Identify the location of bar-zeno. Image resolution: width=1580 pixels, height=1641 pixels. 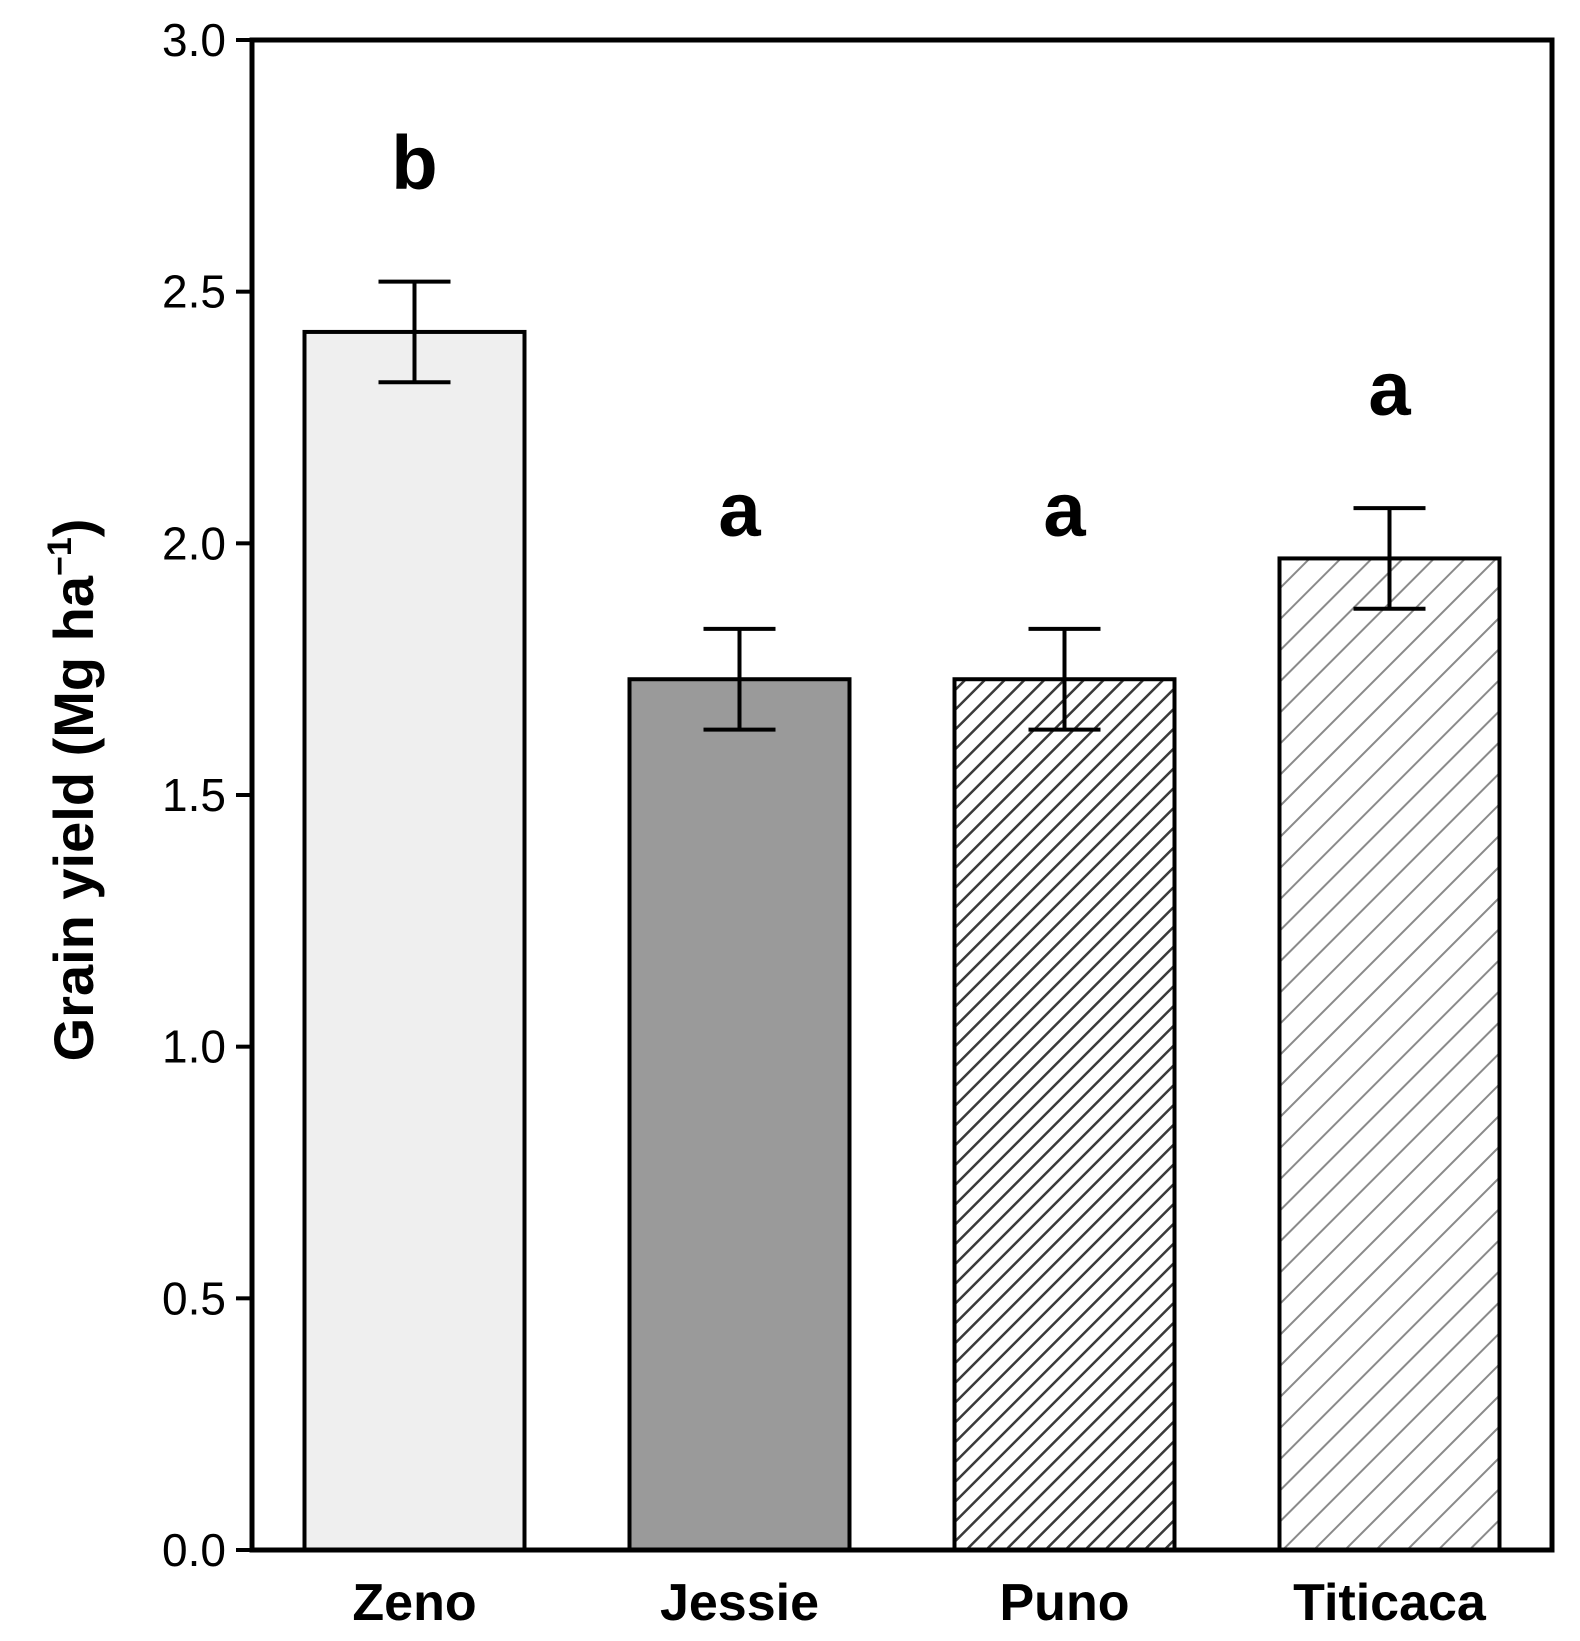
(414, 940).